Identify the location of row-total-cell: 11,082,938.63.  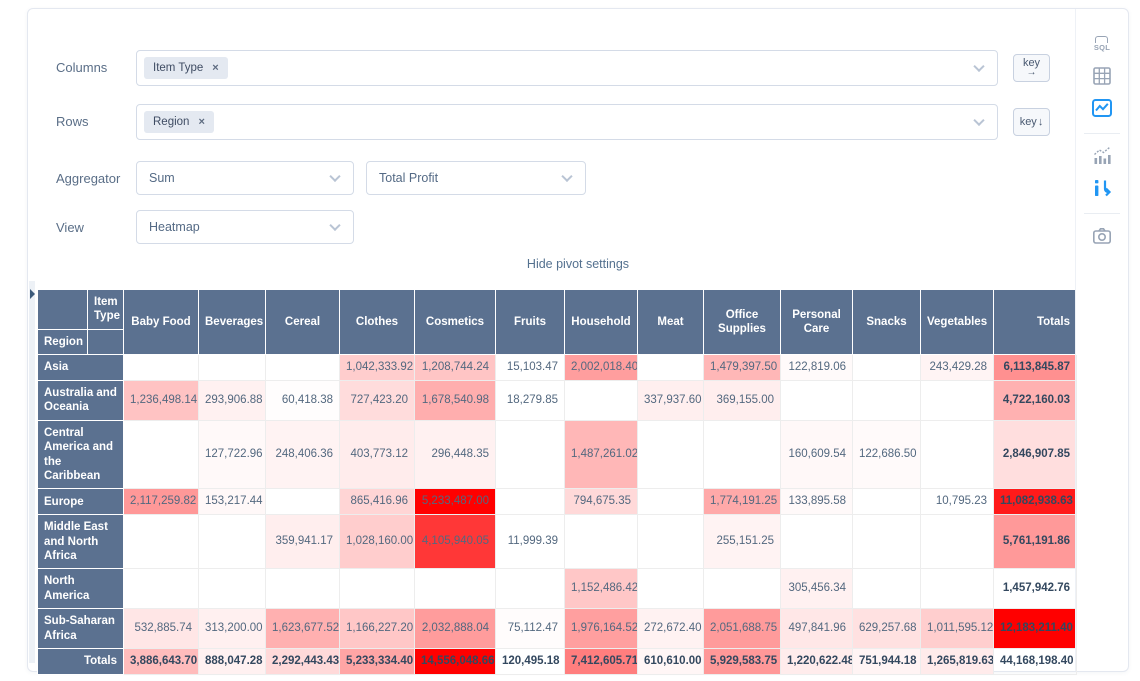
(1035, 502).